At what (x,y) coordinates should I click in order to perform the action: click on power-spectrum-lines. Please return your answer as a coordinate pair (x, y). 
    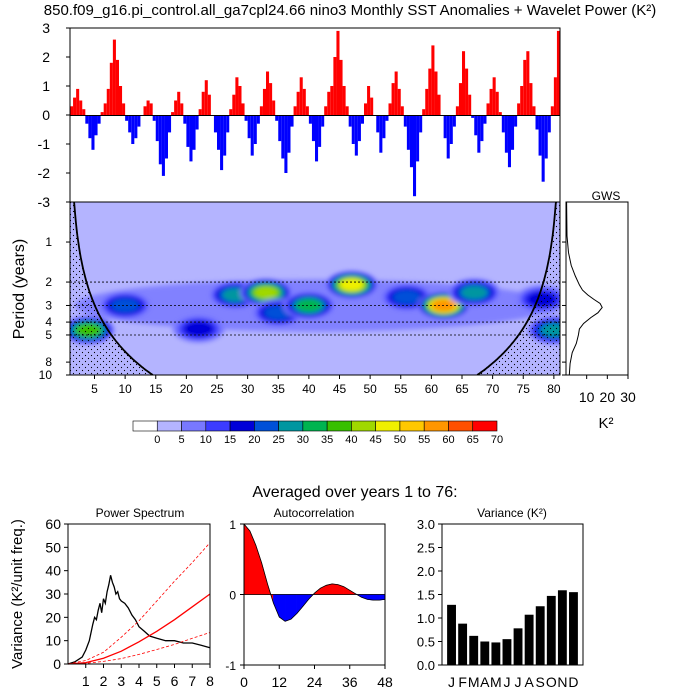
    Looking at the image, I should click on (139, 603).